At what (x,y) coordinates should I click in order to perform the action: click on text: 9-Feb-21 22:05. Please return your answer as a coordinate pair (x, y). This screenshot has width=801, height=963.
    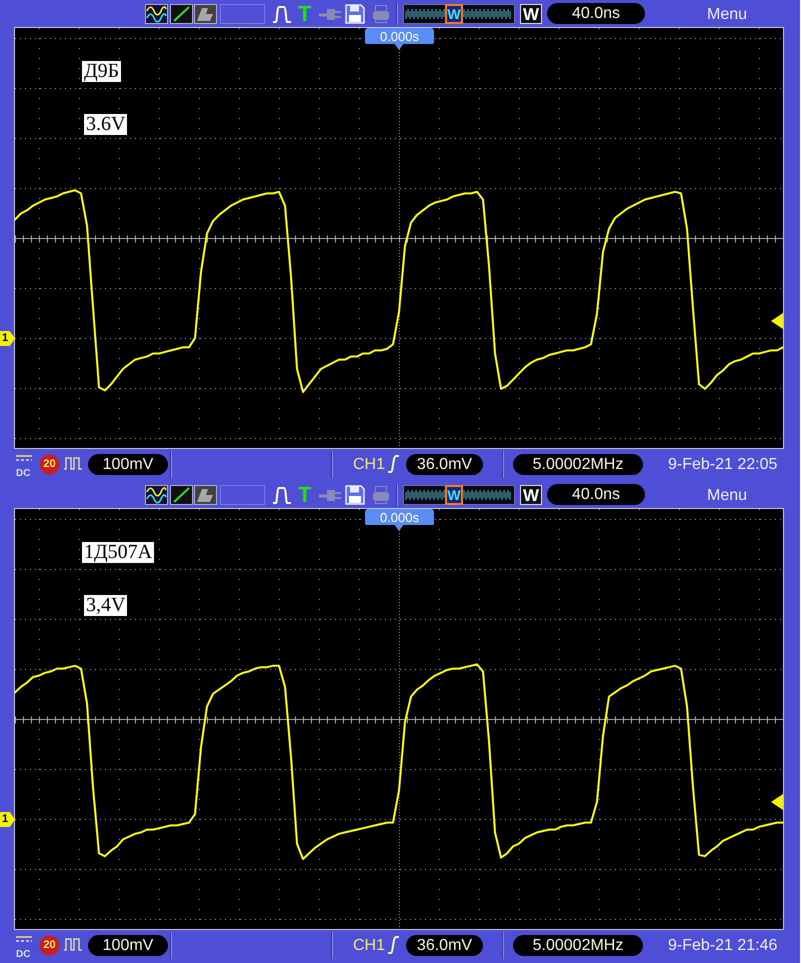
    Looking at the image, I should click on (723, 464).